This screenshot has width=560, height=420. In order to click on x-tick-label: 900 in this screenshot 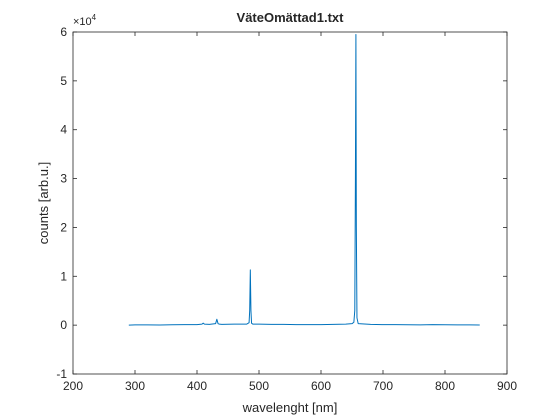, I will do `click(507, 386)`.